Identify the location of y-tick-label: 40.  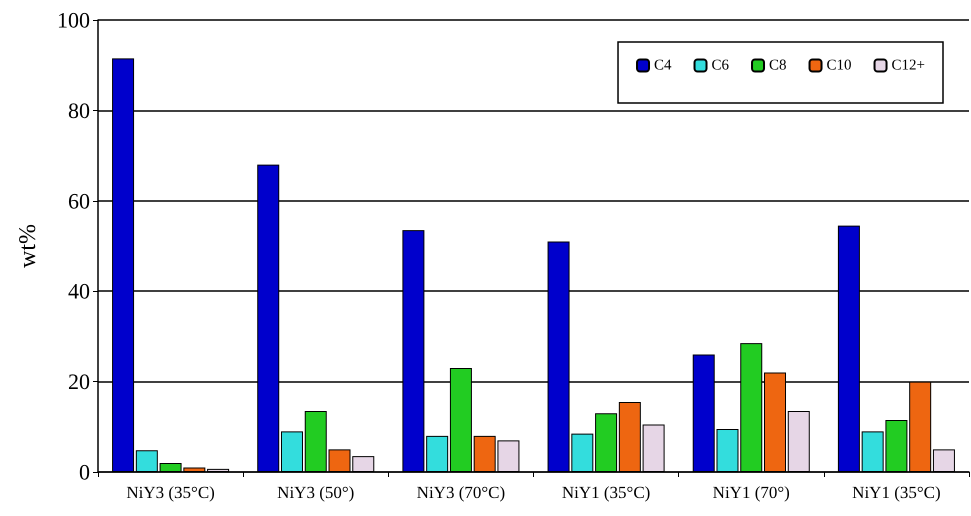
(79, 291).